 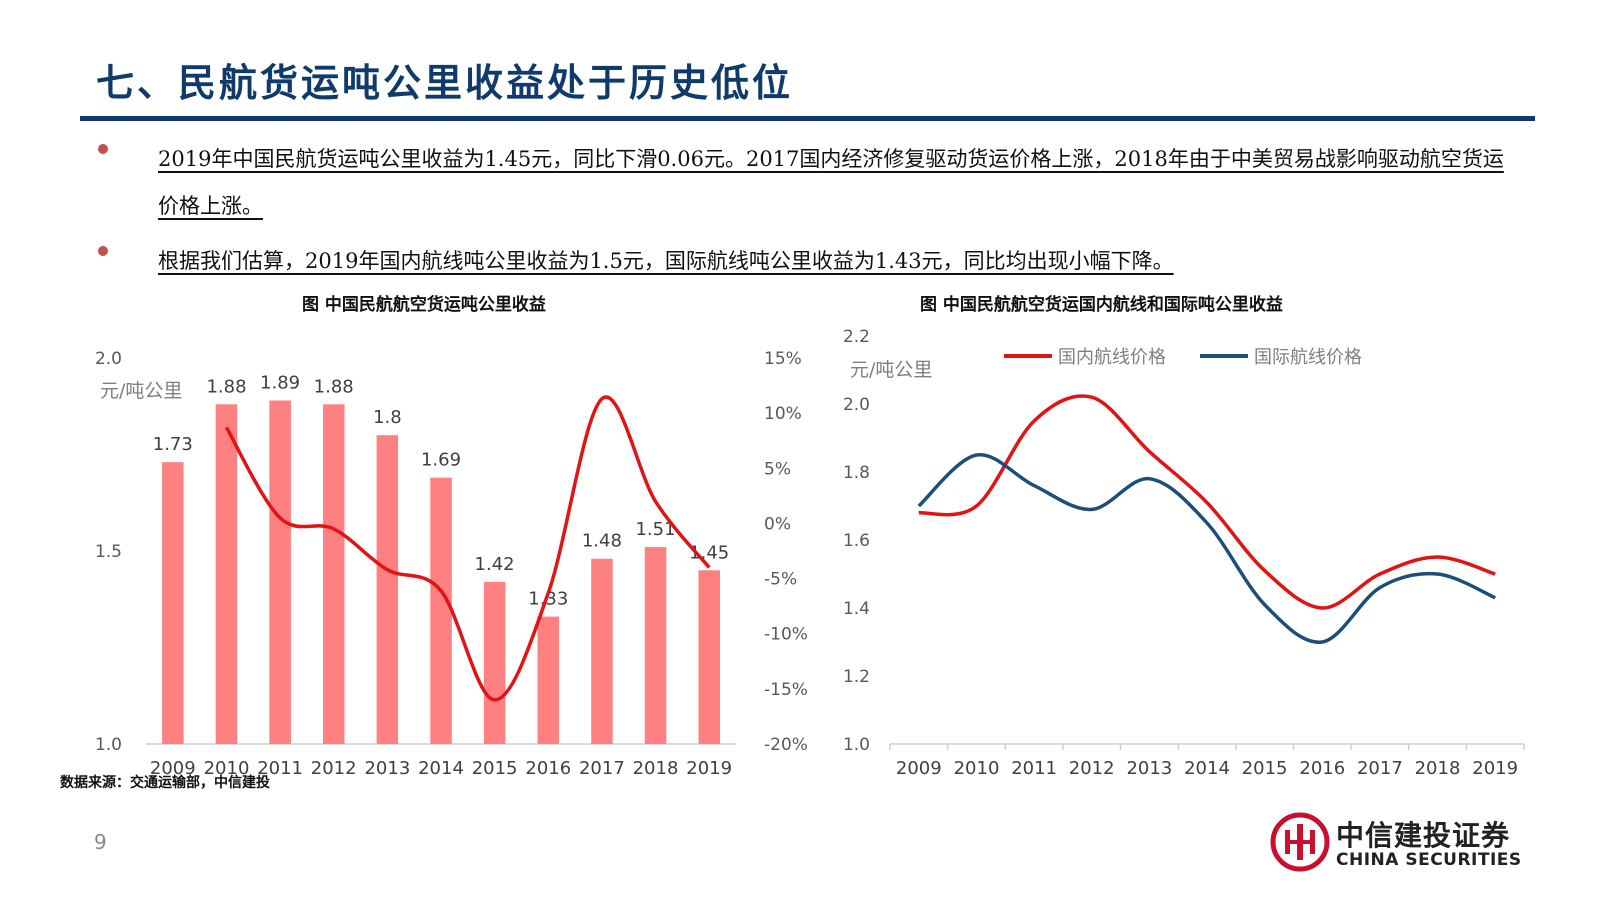 What do you see at coordinates (856, 473) in the screenshot?
I see `y-tick-label: 1.8` at bounding box center [856, 473].